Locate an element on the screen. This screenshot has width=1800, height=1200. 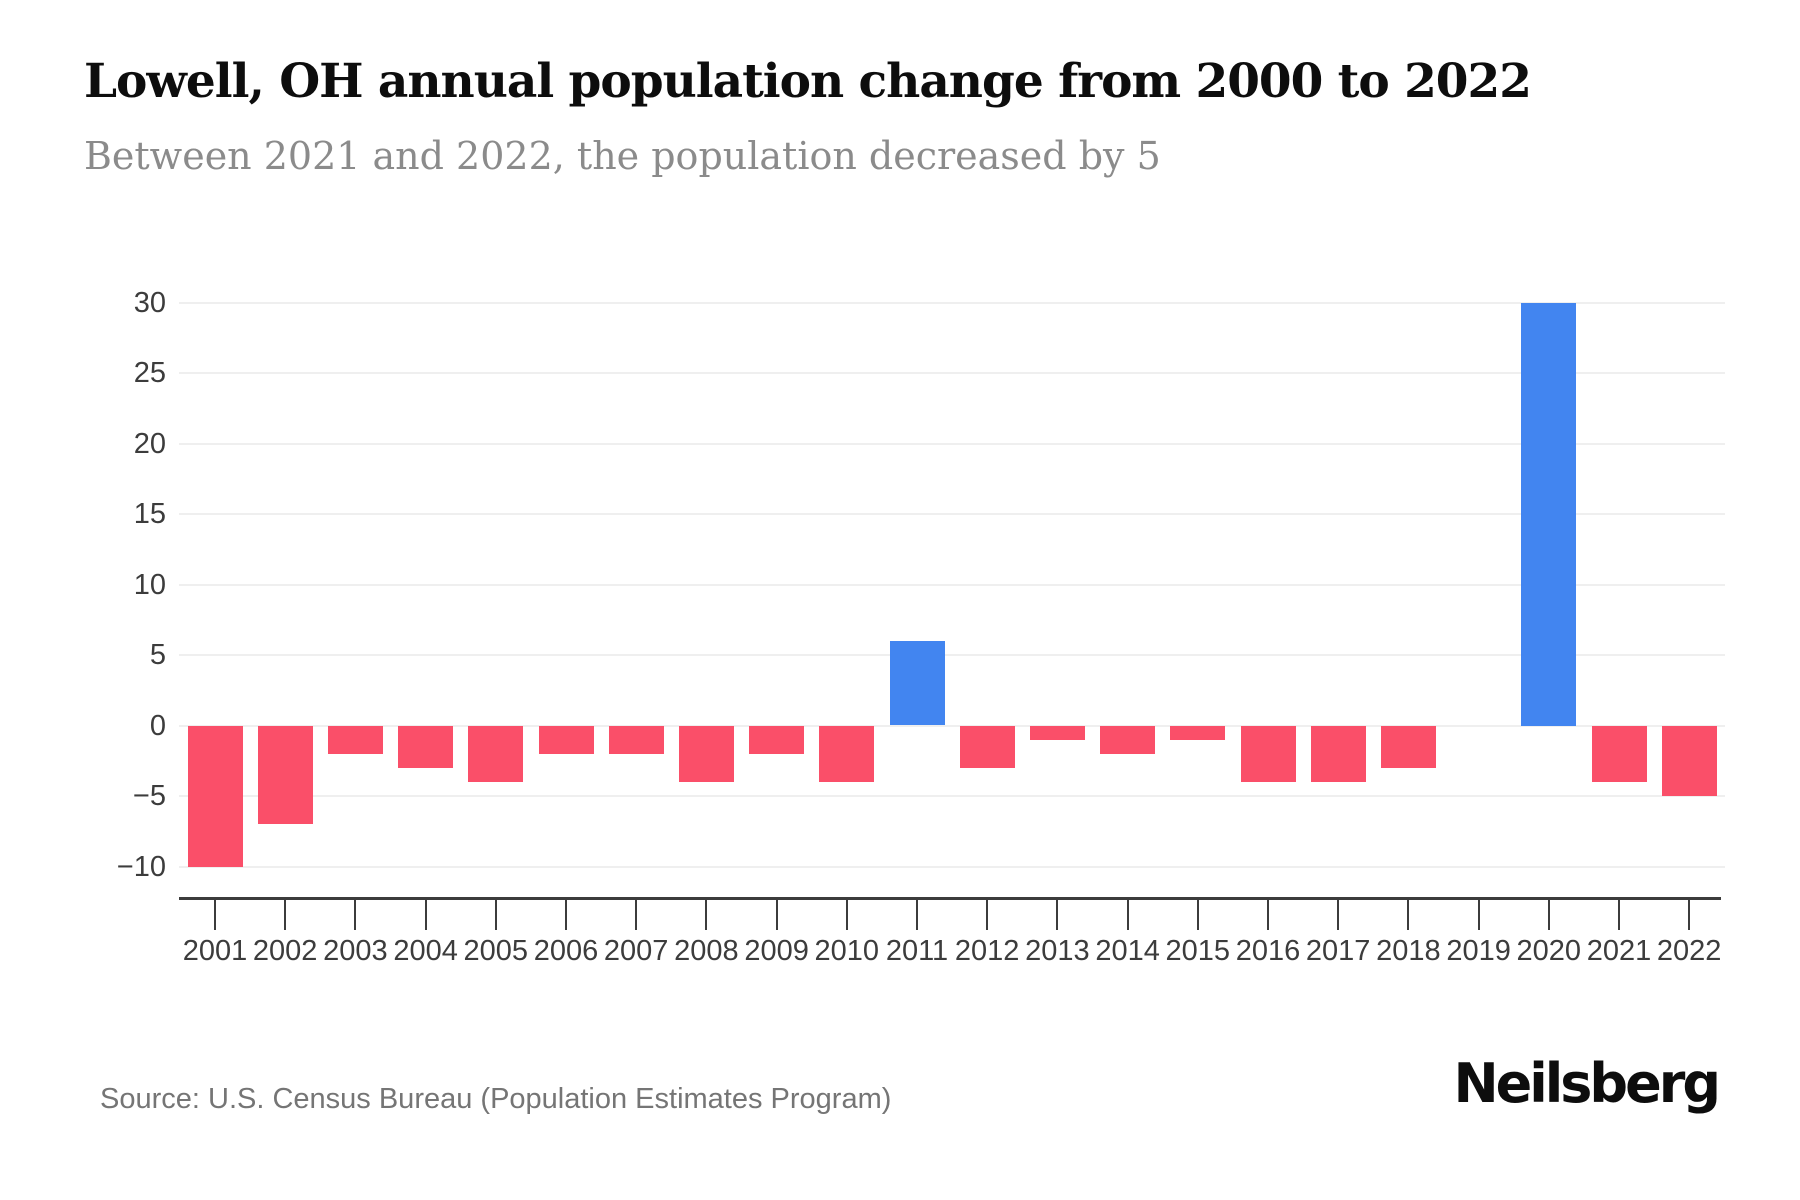
x-axis-tick-label: 2015 is located at coordinates (1198, 951).